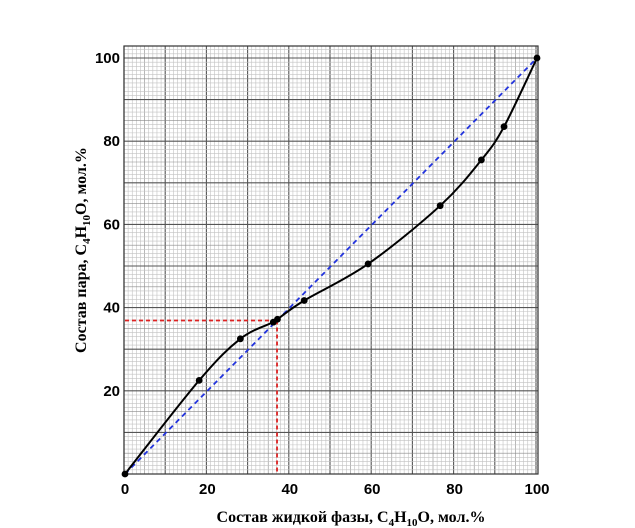 Image resolution: width=635 pixels, height=528 pixels. What do you see at coordinates (372, 489) in the screenshot?
I see `x-tick-label: 60` at bounding box center [372, 489].